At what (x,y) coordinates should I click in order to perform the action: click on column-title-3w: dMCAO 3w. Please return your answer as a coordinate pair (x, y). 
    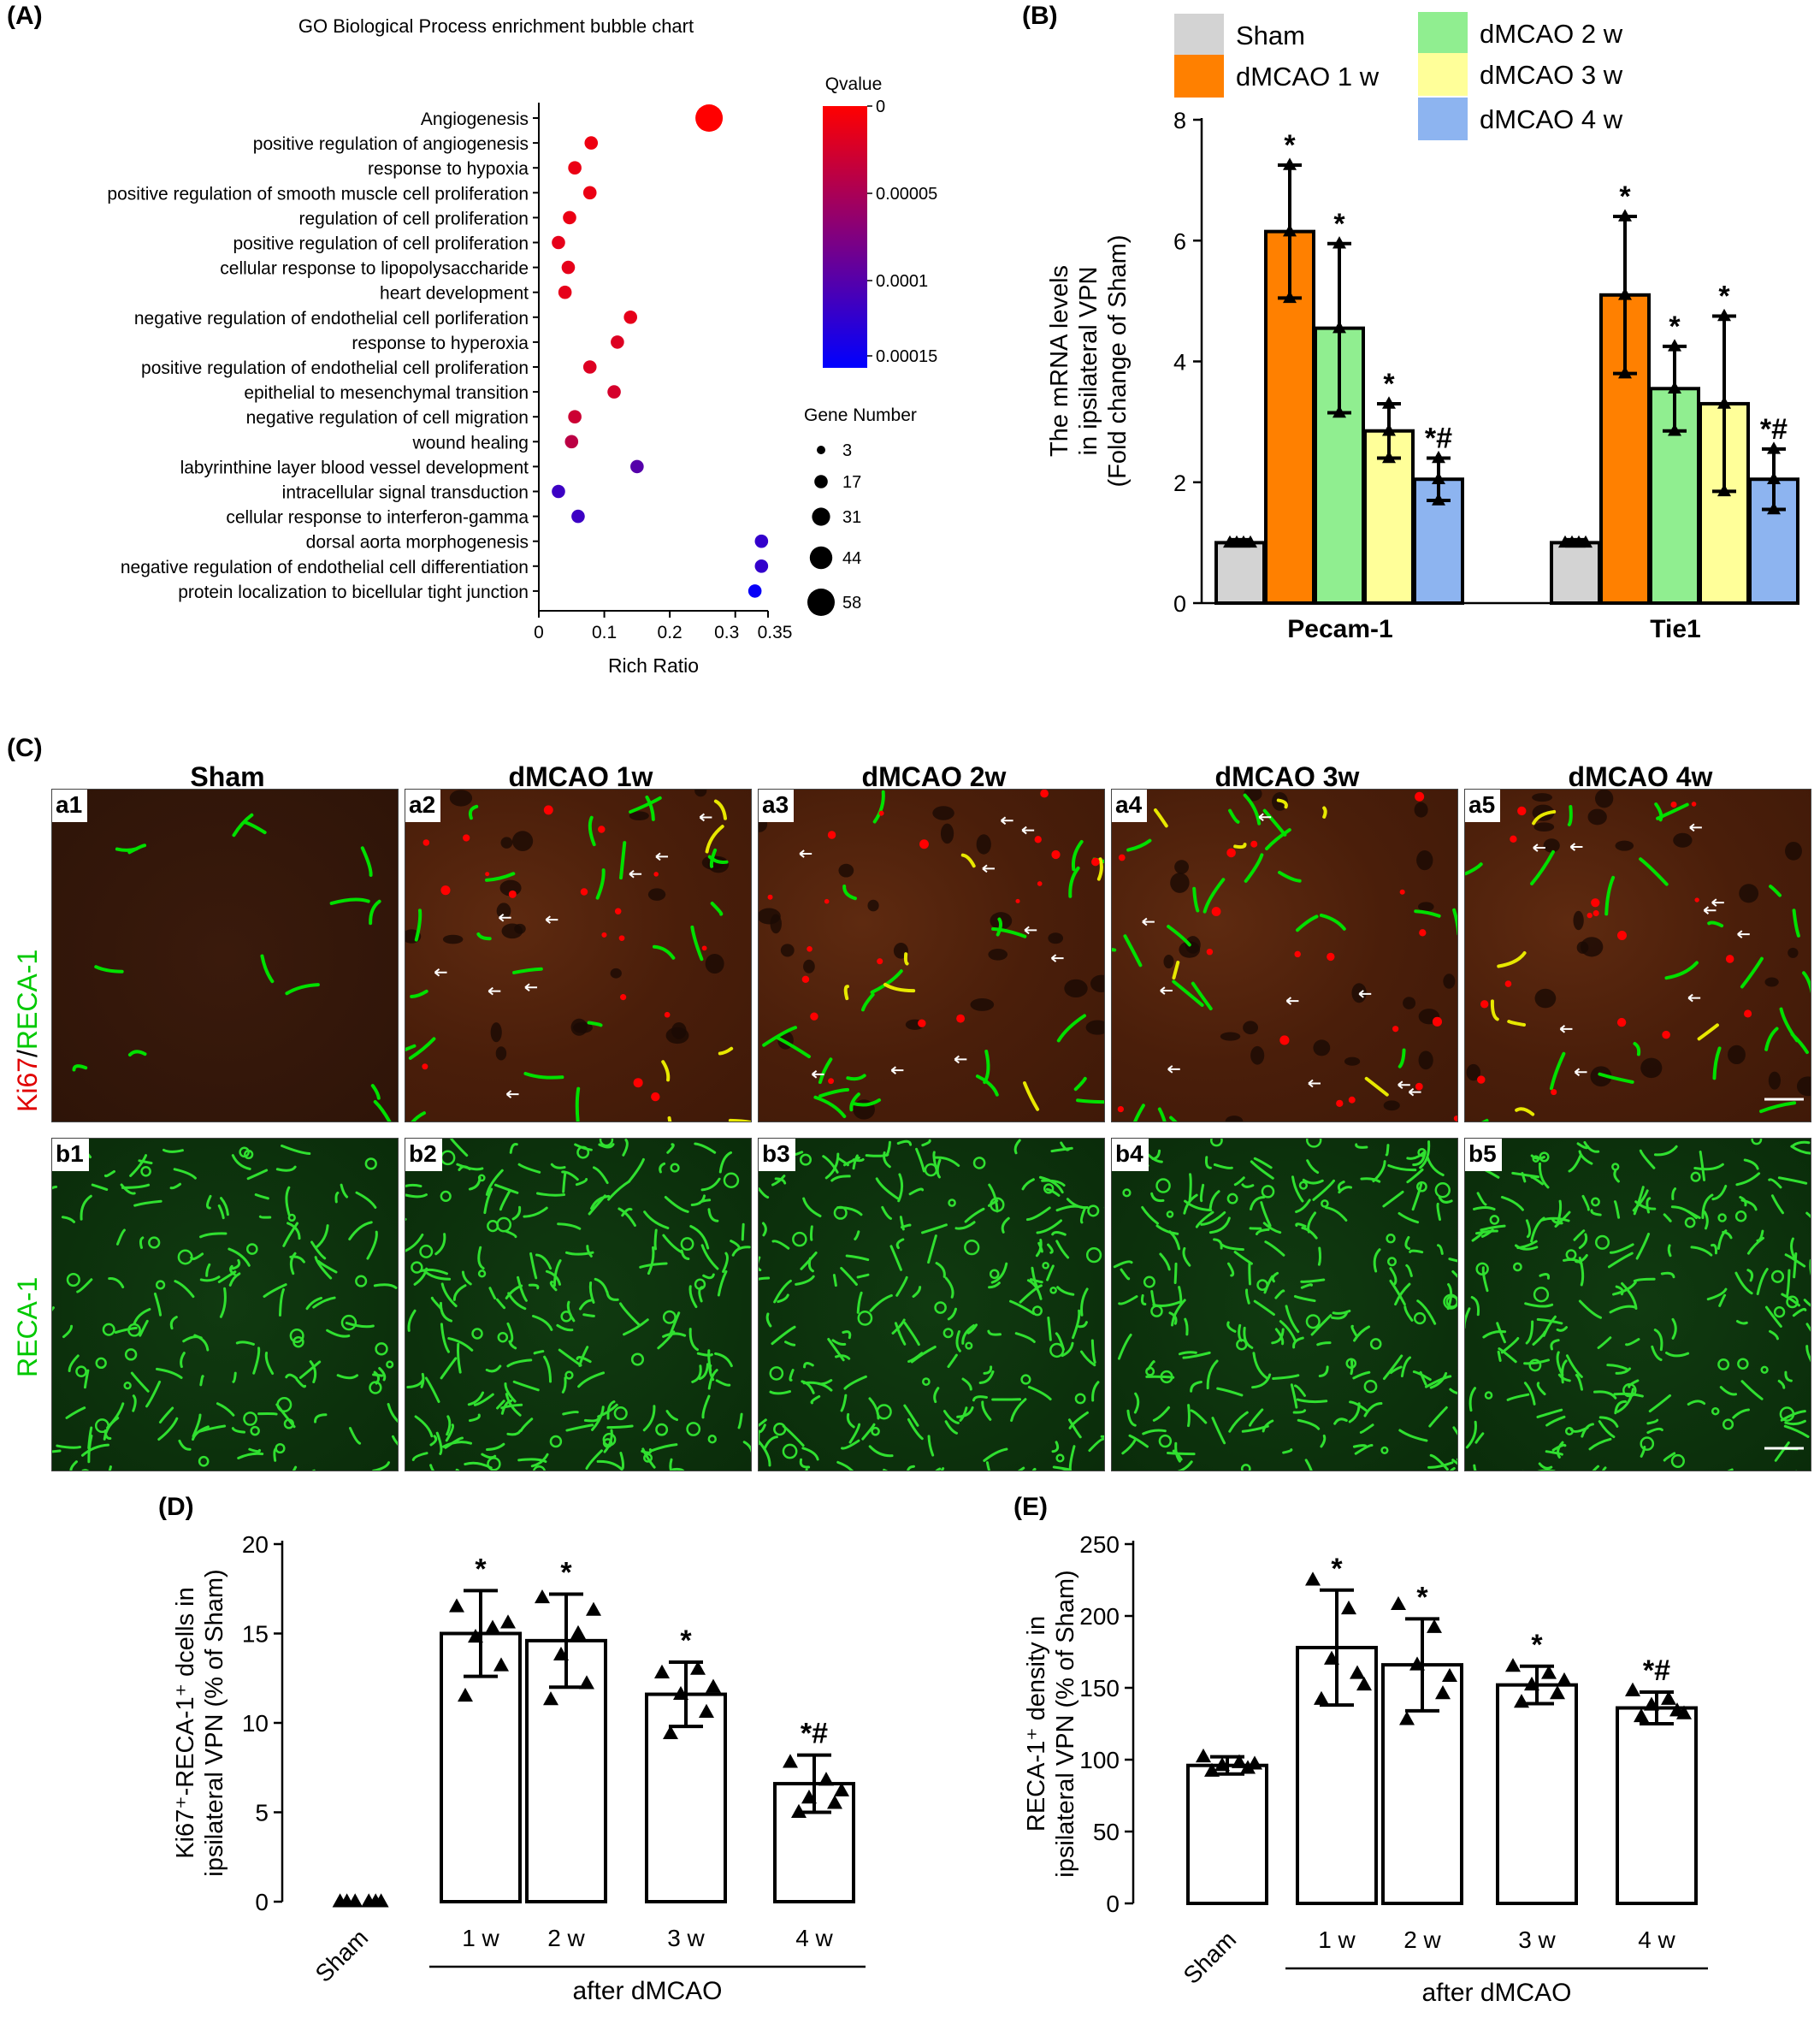
    Looking at the image, I should click on (1287, 776).